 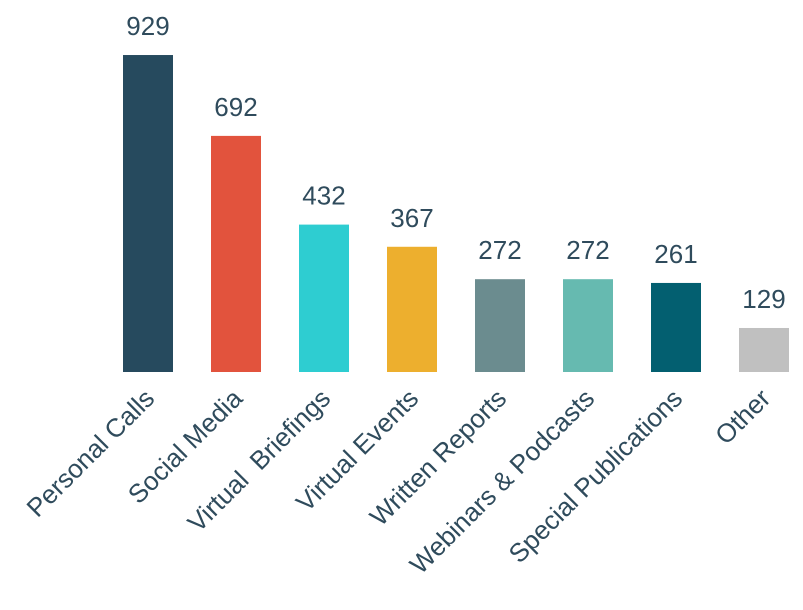 What do you see at coordinates (742, 416) in the screenshot?
I see `x-tick-label: Other` at bounding box center [742, 416].